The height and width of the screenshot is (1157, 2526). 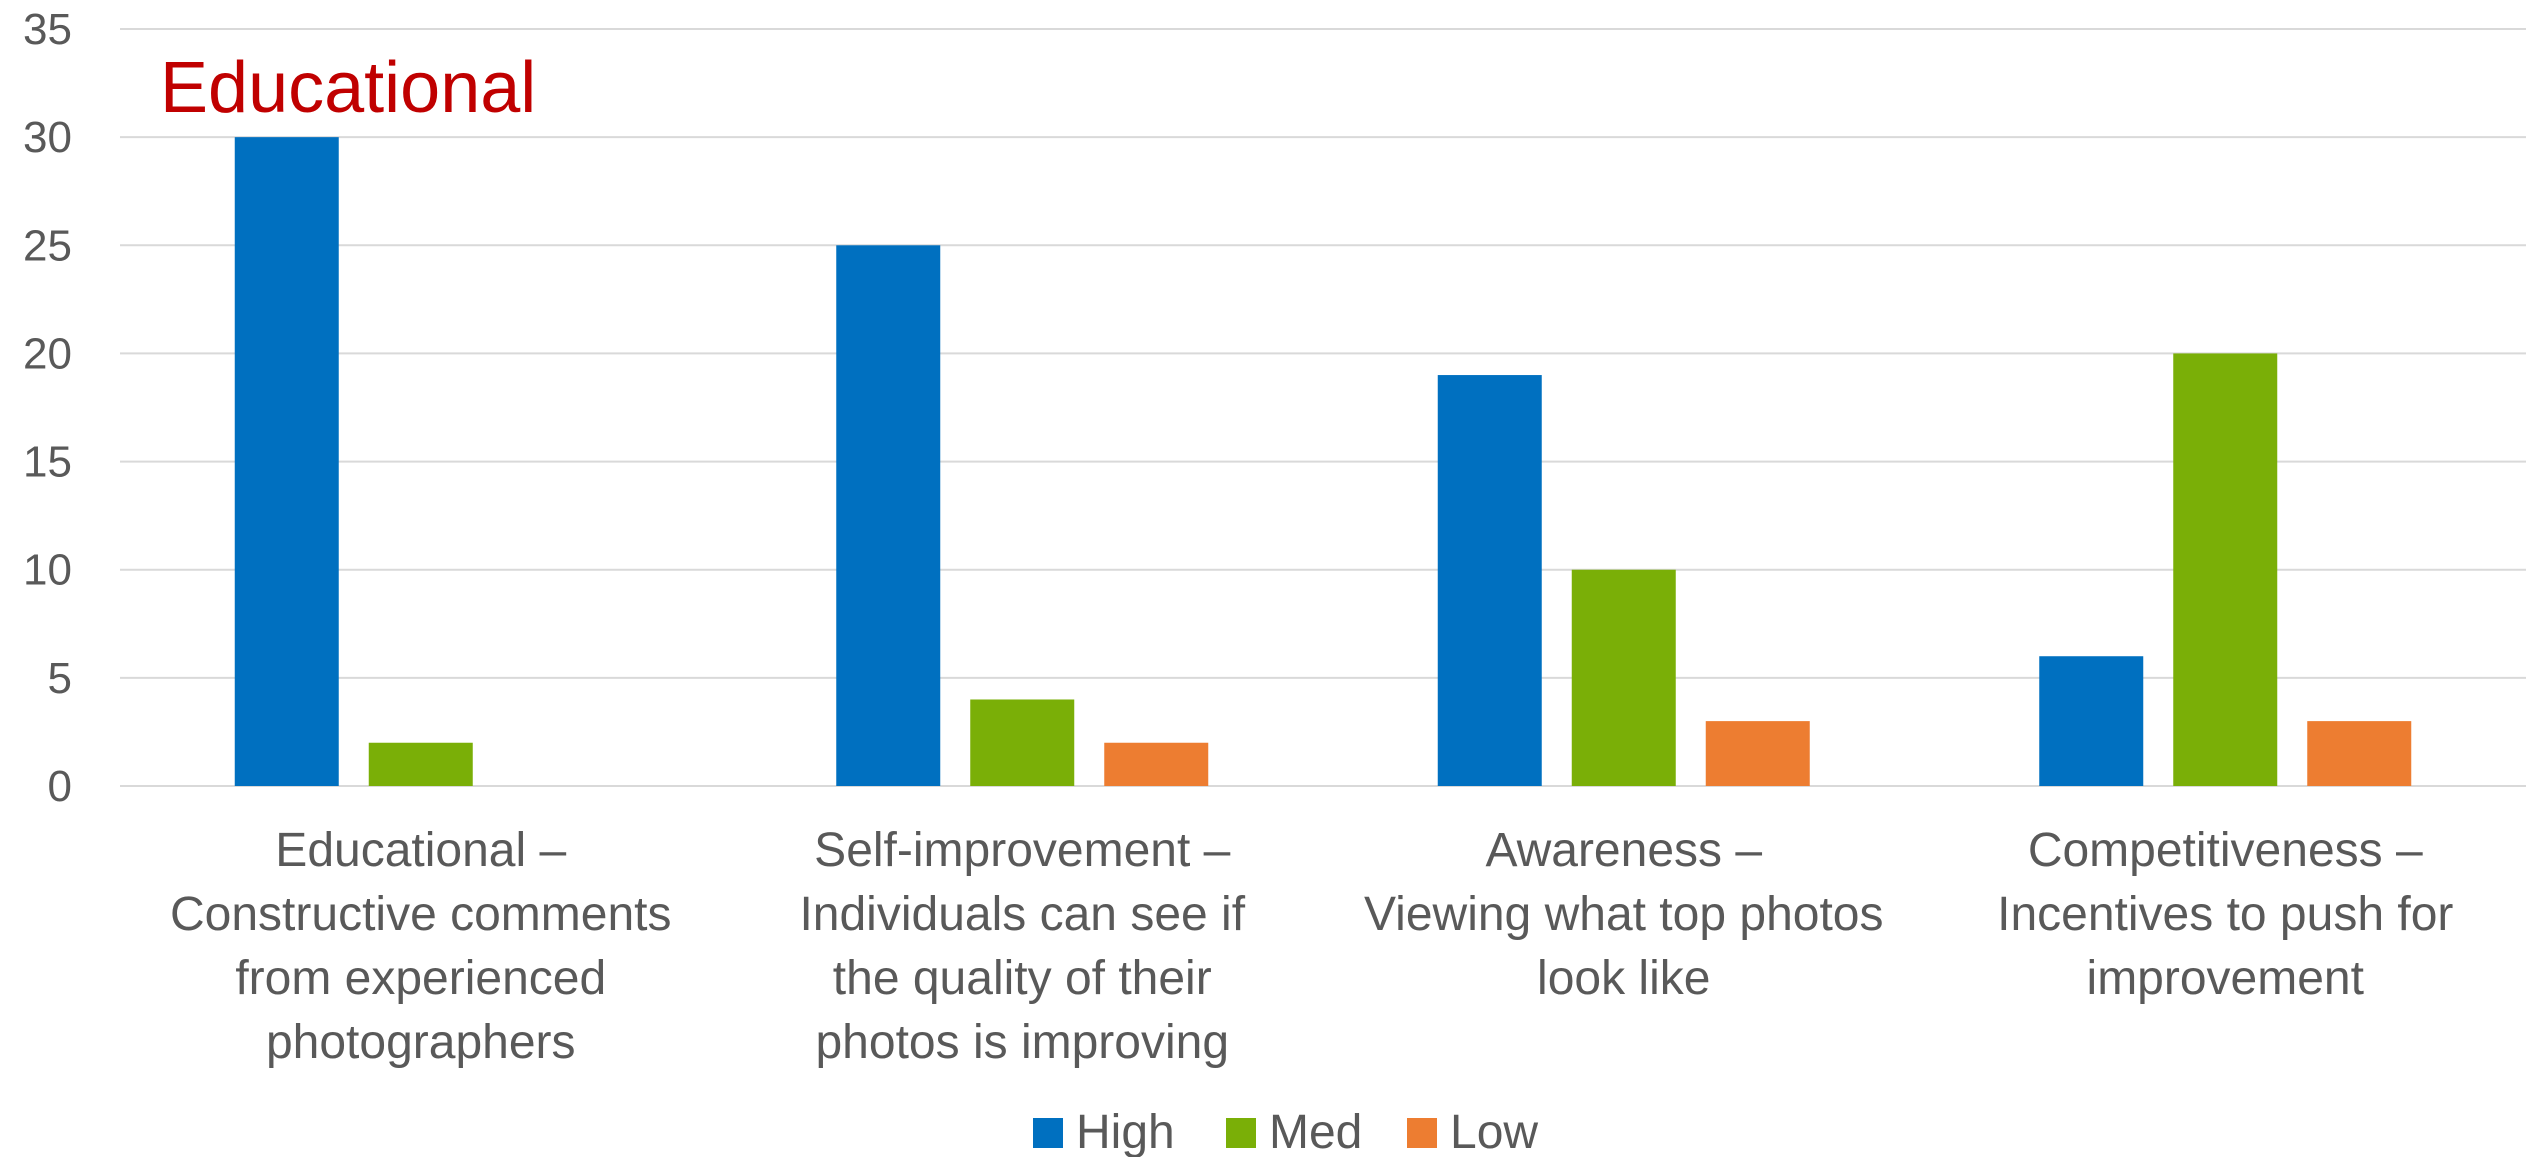 What do you see at coordinates (60, 678) in the screenshot?
I see `y-tick-label: 5` at bounding box center [60, 678].